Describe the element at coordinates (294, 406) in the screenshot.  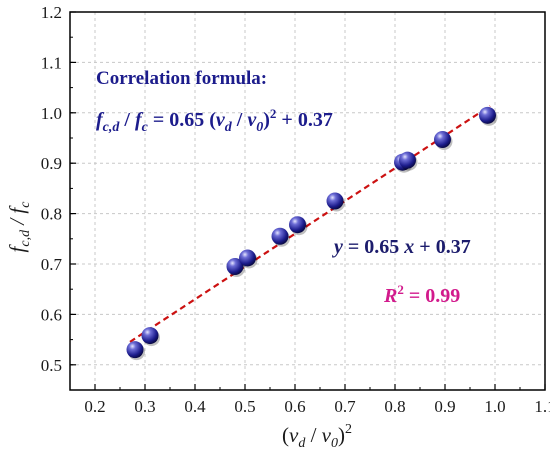
I see `x-tick-label: 0.6` at that location.